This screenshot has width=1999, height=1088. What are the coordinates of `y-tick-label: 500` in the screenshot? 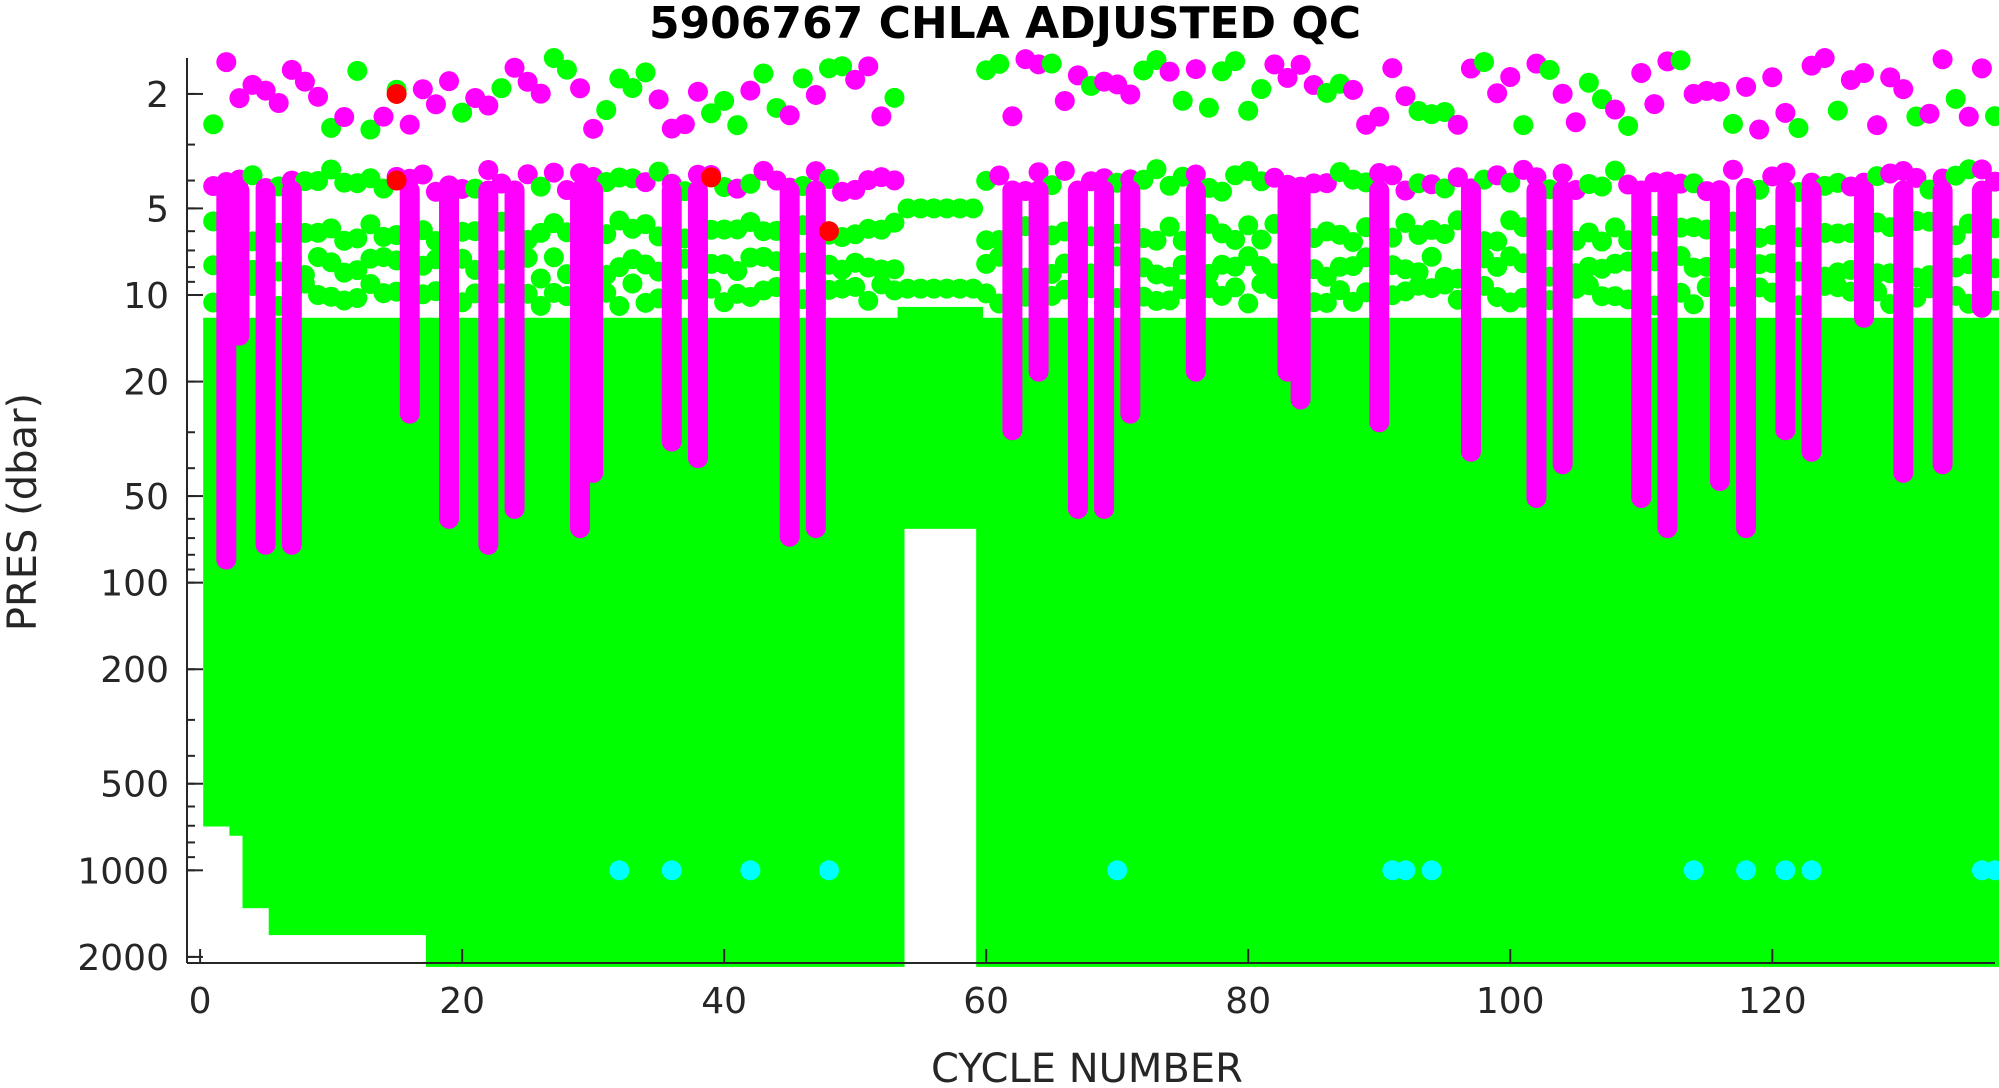 It's located at (134, 785).